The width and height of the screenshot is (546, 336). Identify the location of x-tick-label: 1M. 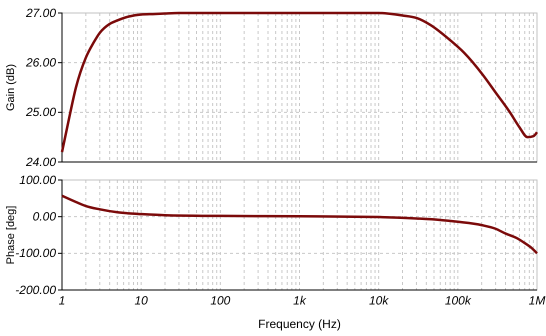
(537, 301).